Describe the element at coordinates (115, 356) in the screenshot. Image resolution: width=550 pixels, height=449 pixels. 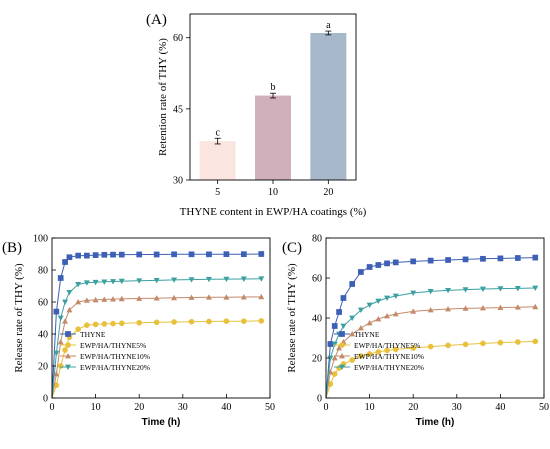
I see `legend-label: EWP/HA/THYNE10%` at that location.